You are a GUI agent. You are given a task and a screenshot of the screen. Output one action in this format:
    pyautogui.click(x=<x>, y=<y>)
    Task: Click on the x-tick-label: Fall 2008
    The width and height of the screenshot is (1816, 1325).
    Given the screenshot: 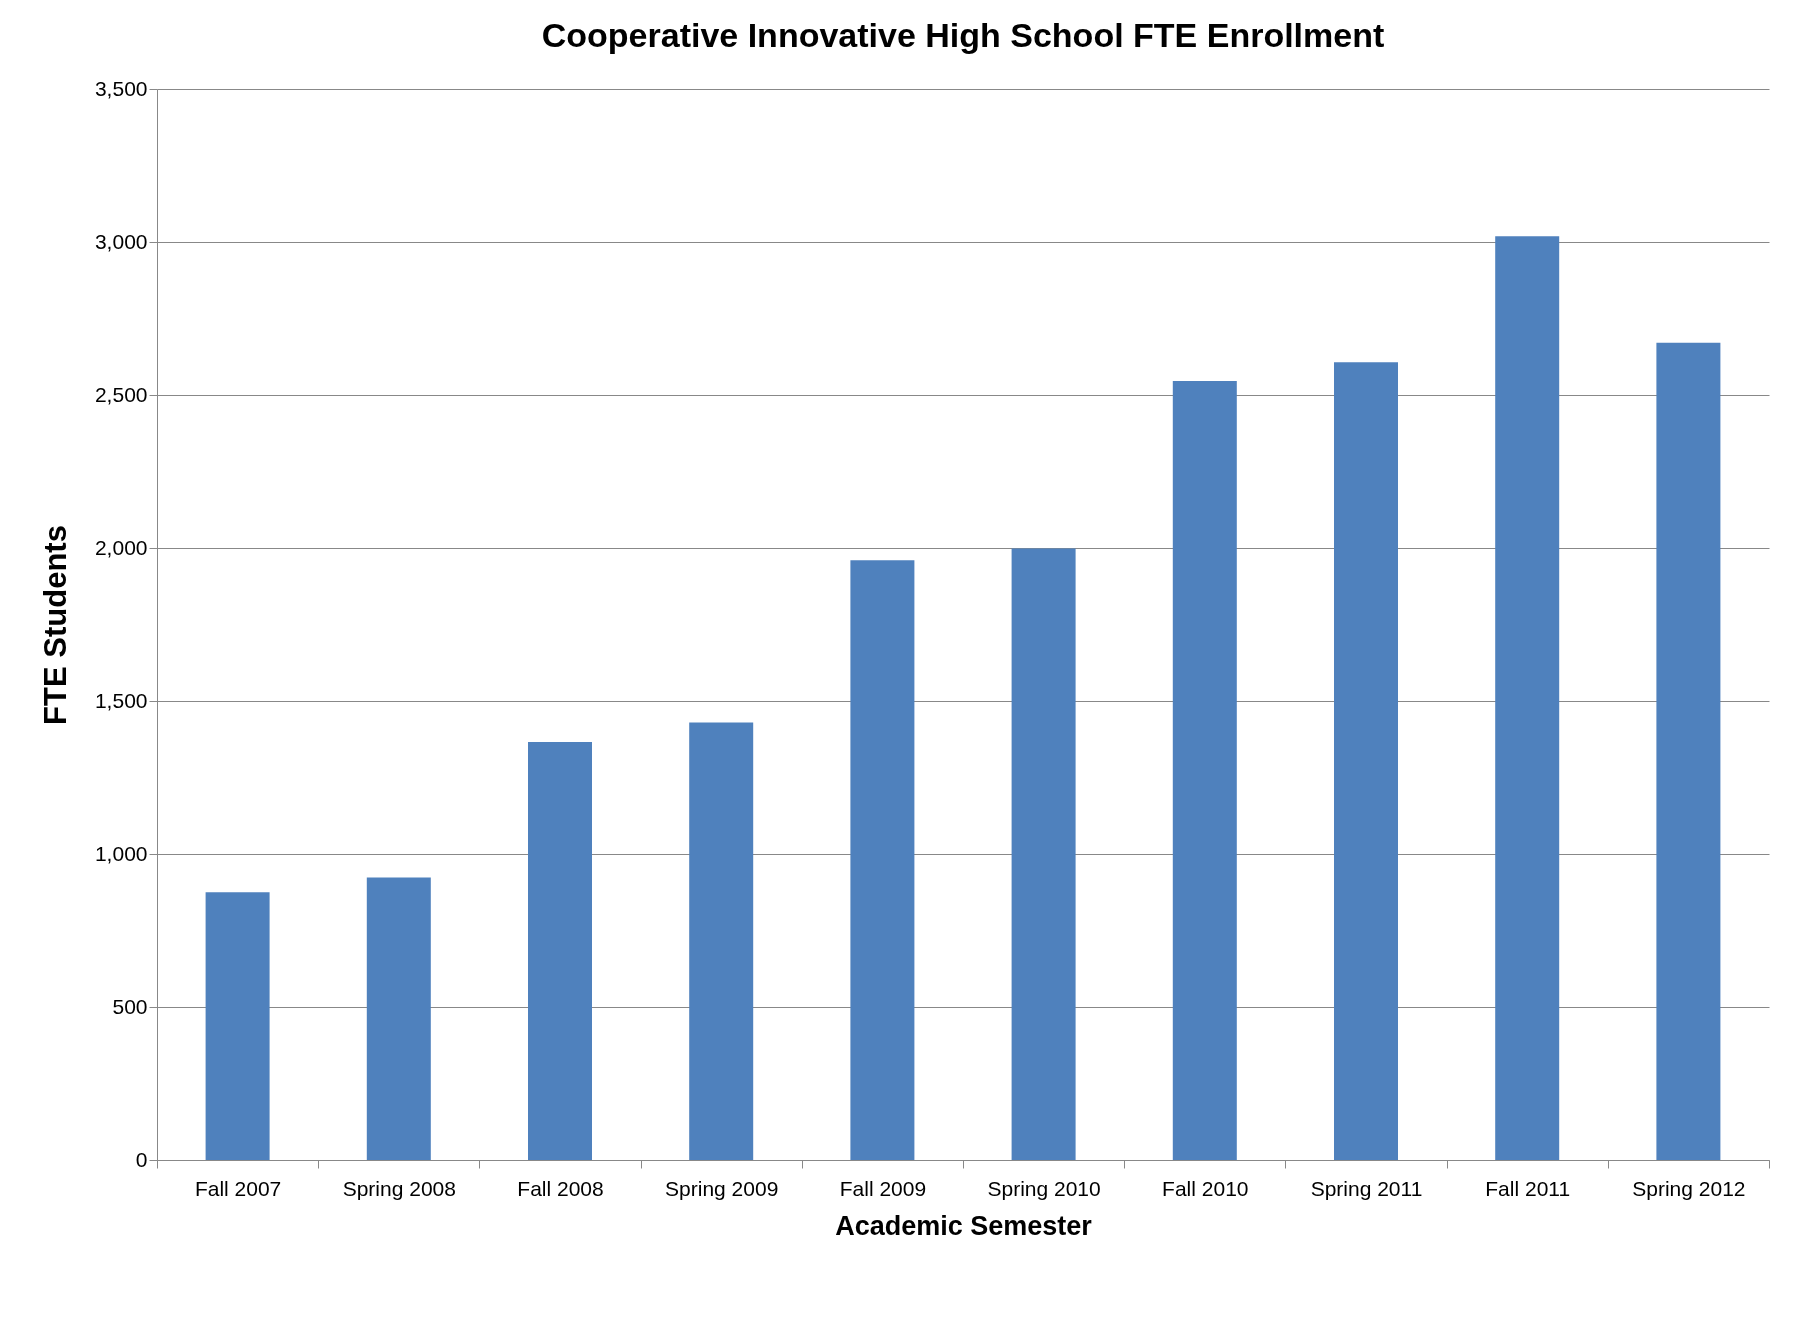 What is the action you would take?
    pyautogui.click(x=560, y=1188)
    